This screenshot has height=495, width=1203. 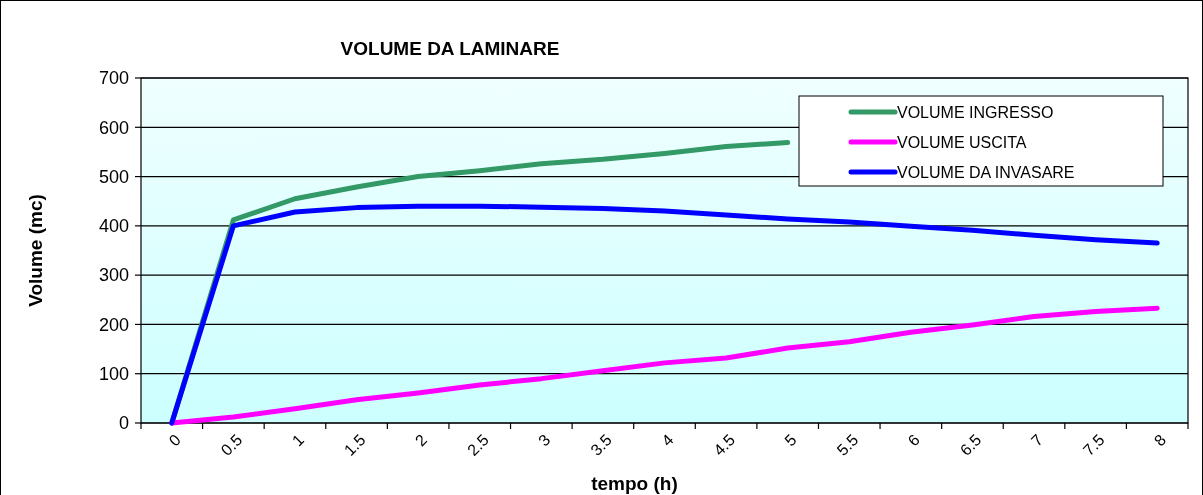 I want to click on x-tick-label: 8, so click(x=1160, y=440).